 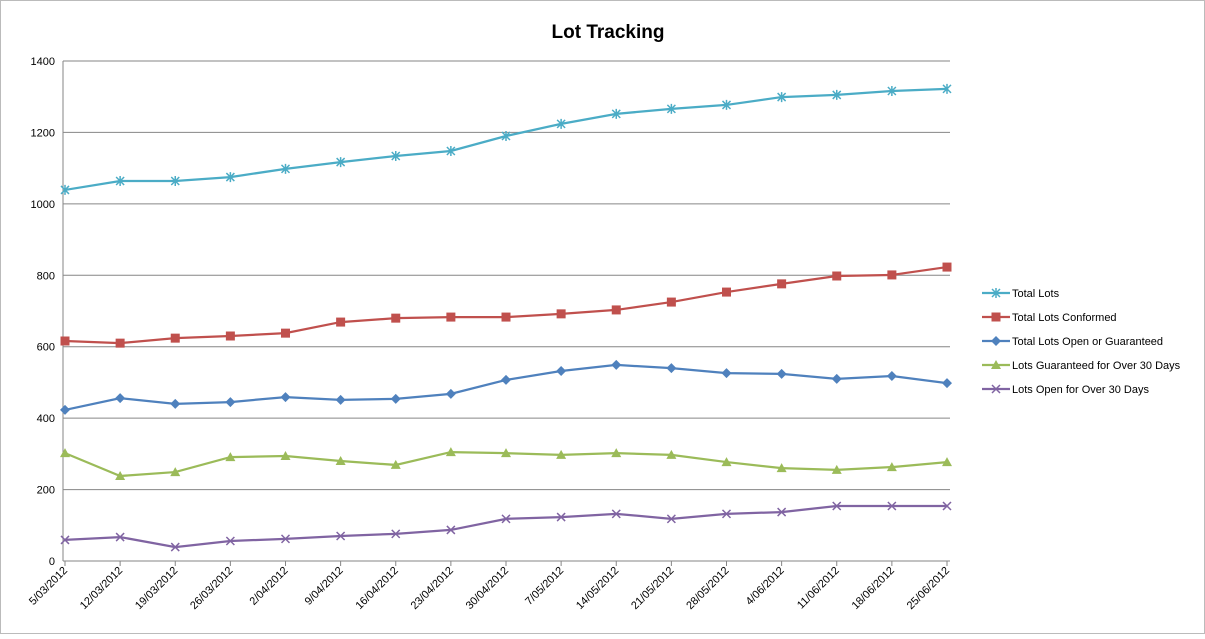 I want to click on y-tick-label: 400, so click(x=46, y=419).